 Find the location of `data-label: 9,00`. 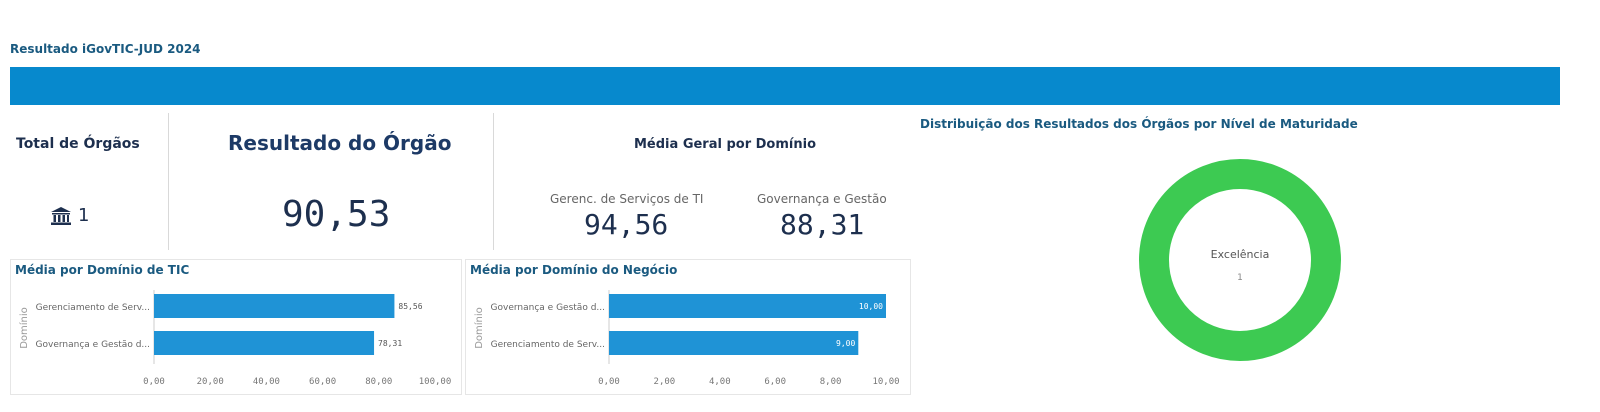

data-label: 9,00 is located at coordinates (845, 343).